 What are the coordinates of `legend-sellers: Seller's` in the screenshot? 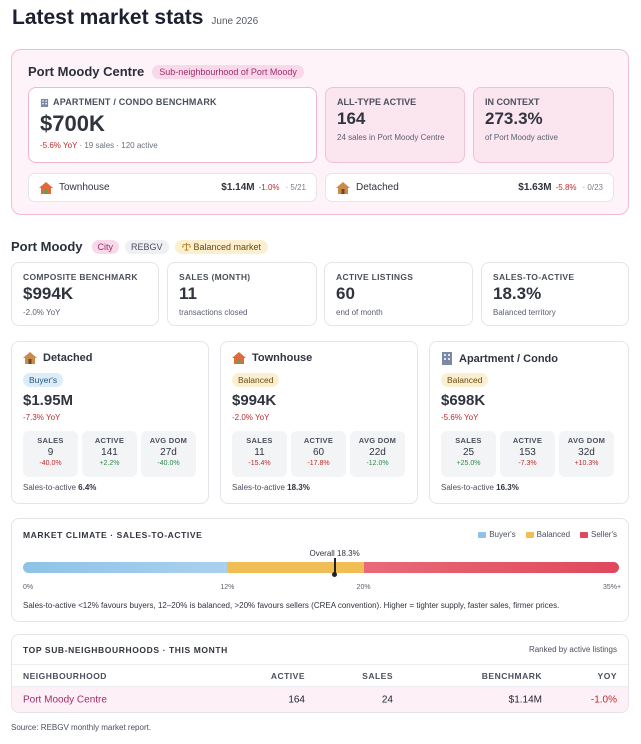 It's located at (598, 534).